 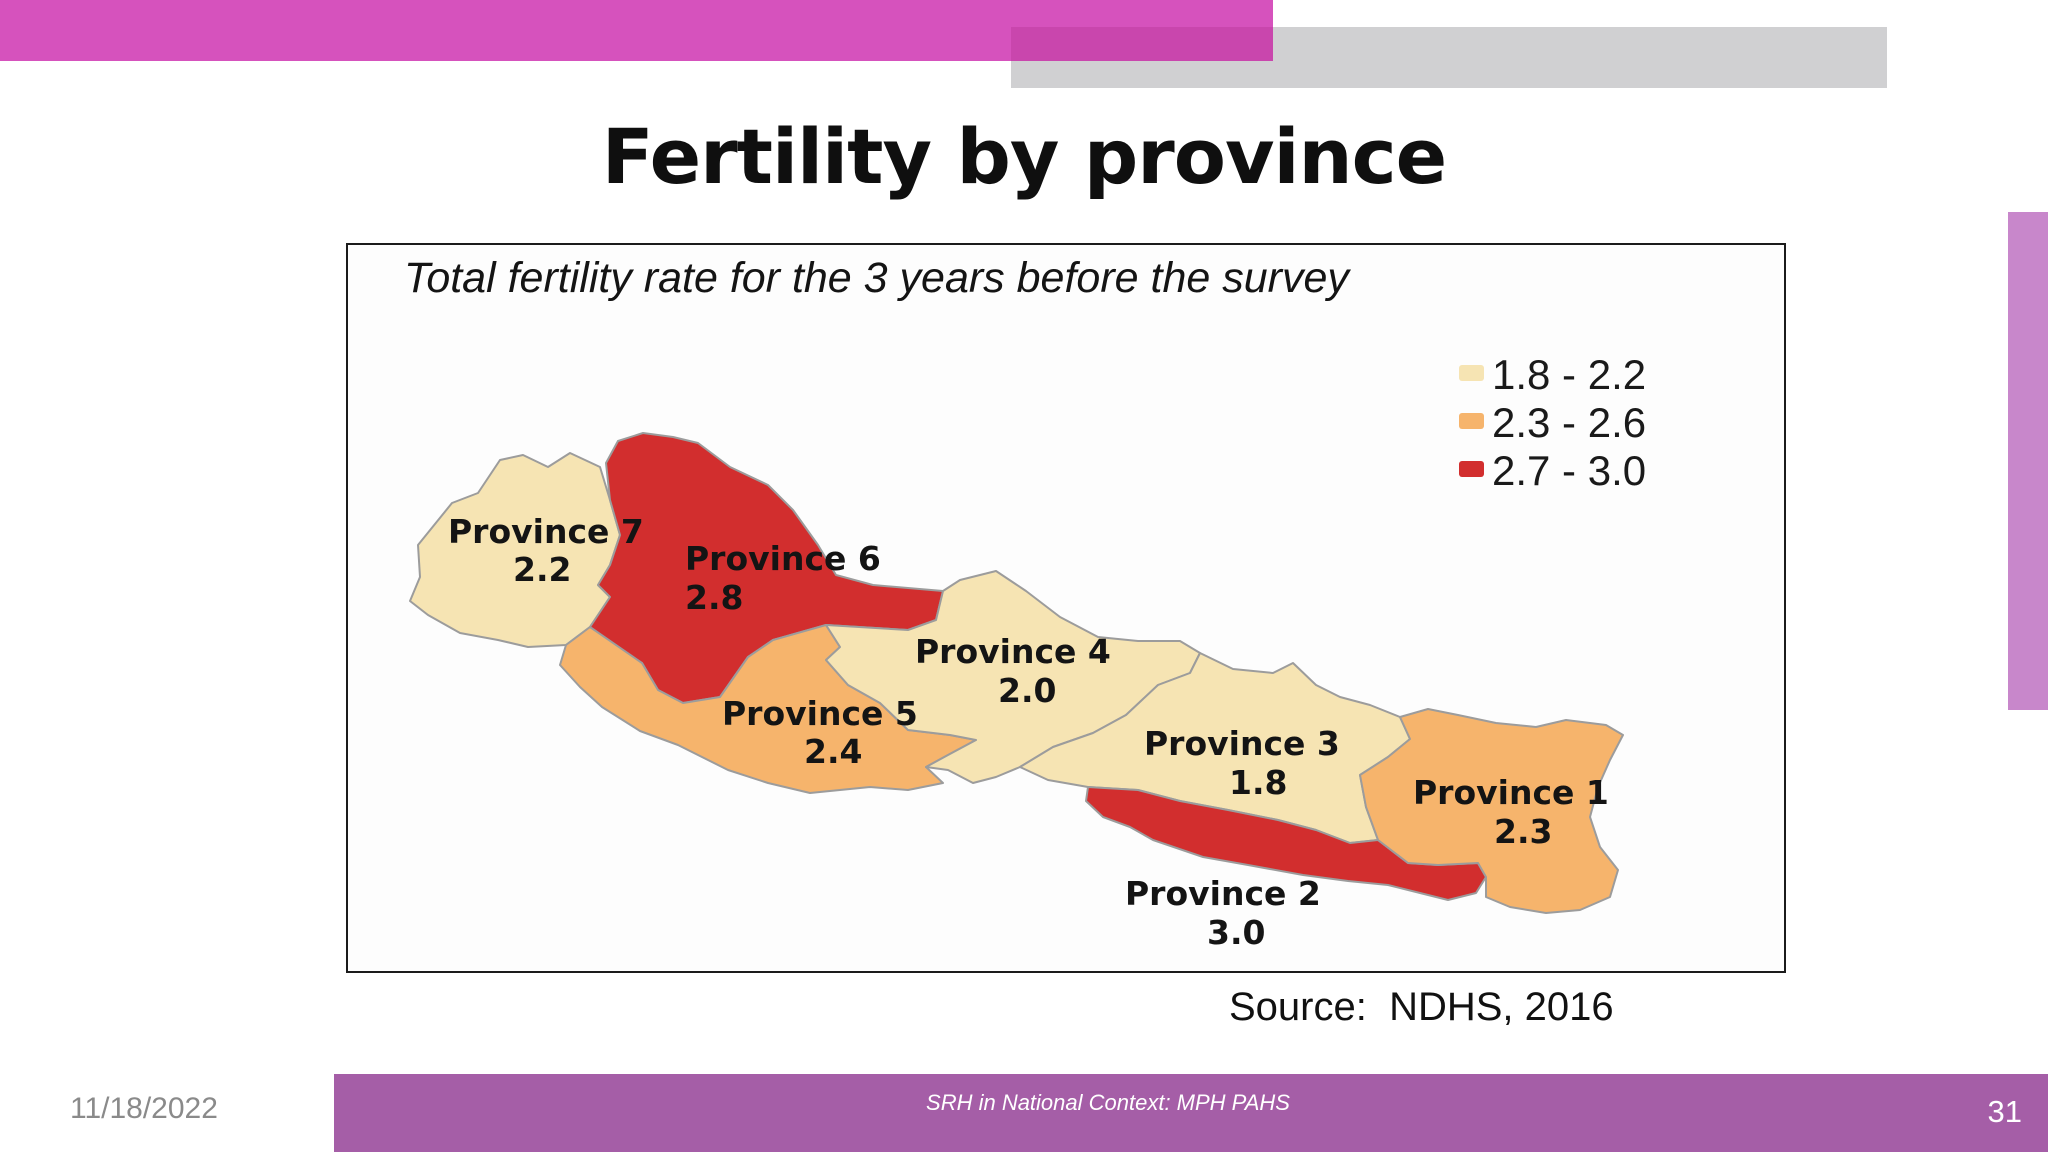 What do you see at coordinates (783, 558) in the screenshot?
I see `province-6-name: Province 6` at bounding box center [783, 558].